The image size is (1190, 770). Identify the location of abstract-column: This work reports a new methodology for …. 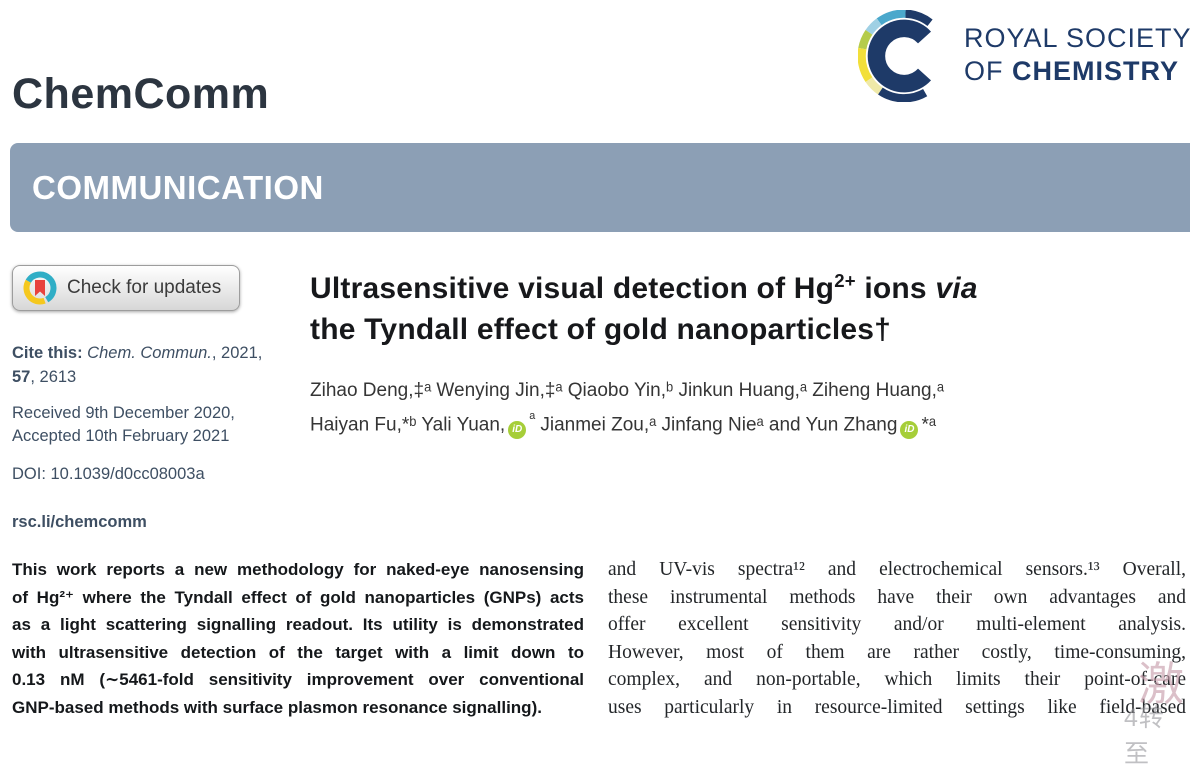
(298, 639).